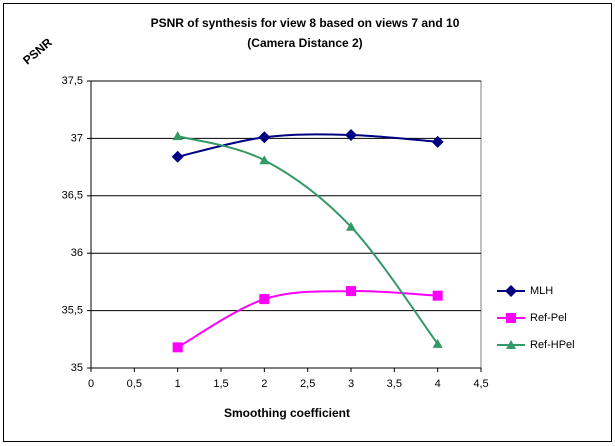  Describe the element at coordinates (394, 384) in the screenshot. I see `x-tick-label: 3,5` at that location.